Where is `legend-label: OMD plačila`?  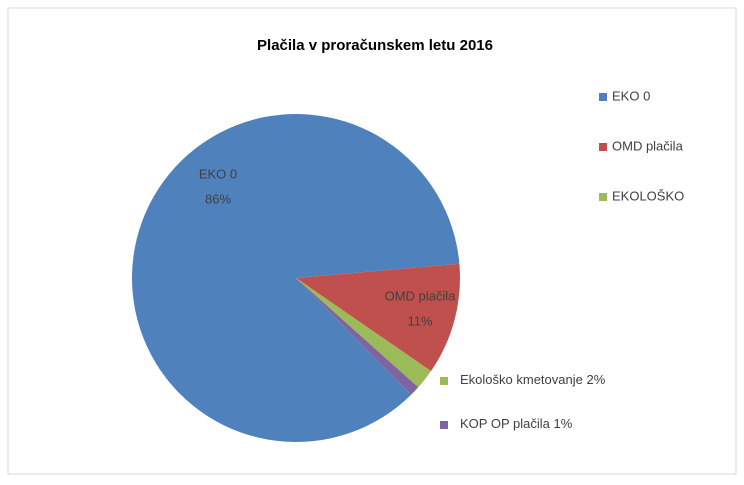
legend-label: OMD plačila is located at coordinates (648, 145).